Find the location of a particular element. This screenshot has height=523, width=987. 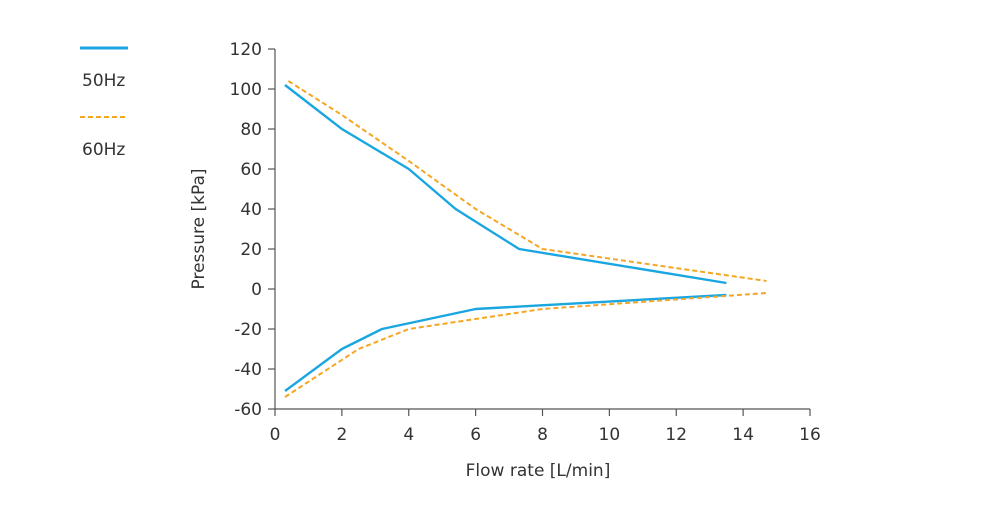

legend-label-50hz: 50Hz is located at coordinates (103, 81).